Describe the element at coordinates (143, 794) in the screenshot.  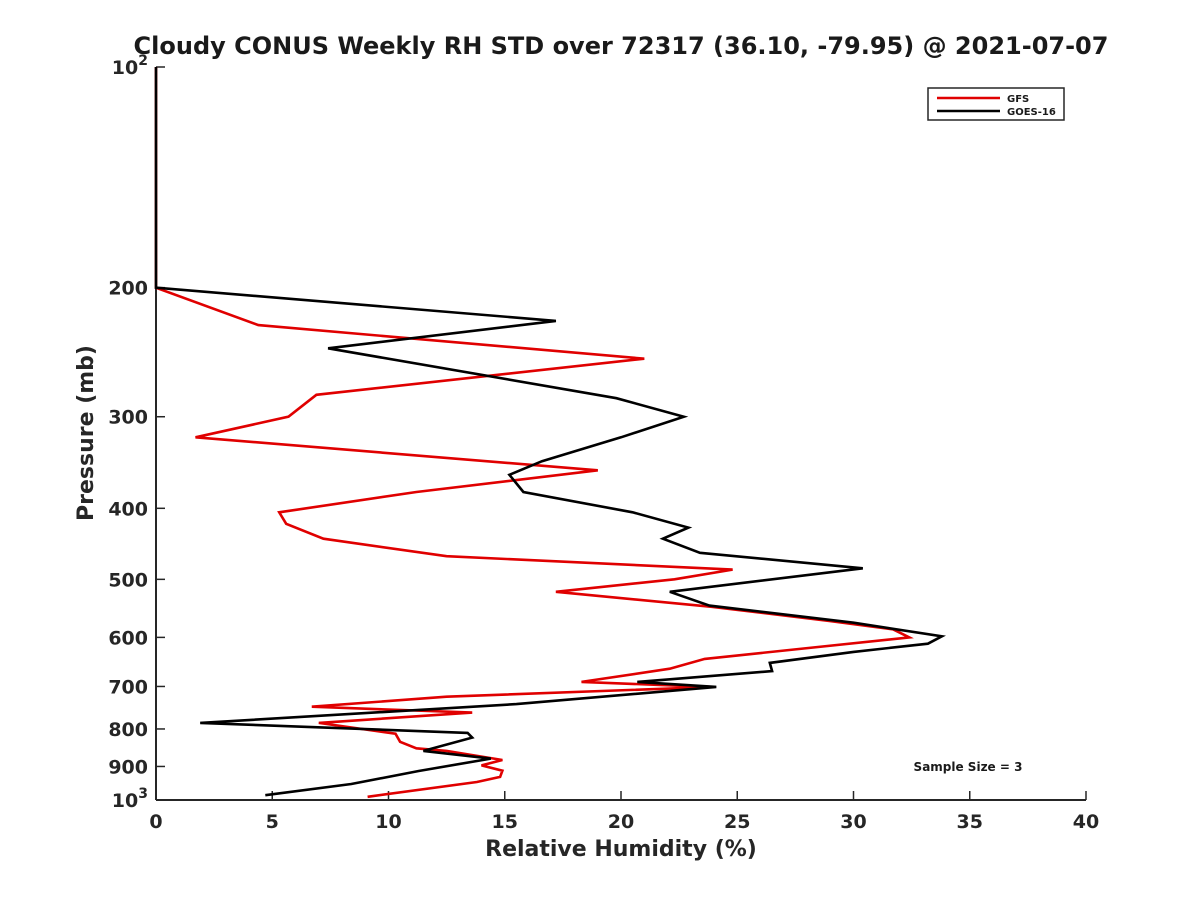
I see `y-tick-label-exponent: 3` at that location.